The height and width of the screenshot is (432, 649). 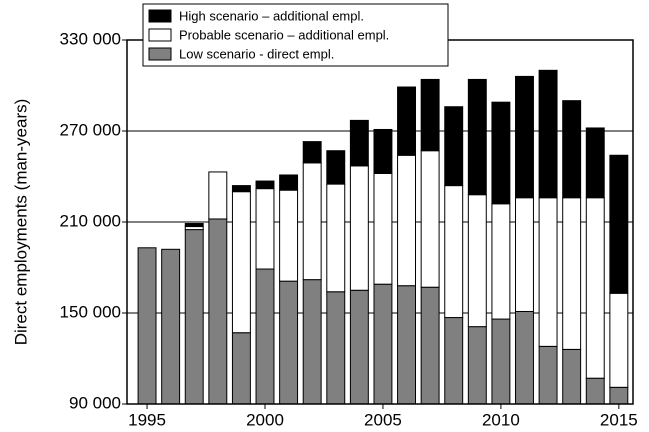 I want to click on x-tick-label: 2000, so click(x=265, y=419).